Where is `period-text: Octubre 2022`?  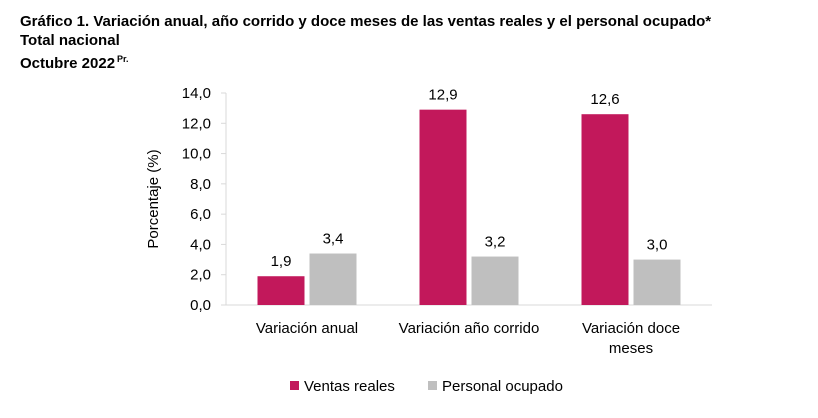
period-text: Octubre 2022 is located at coordinates (68, 63).